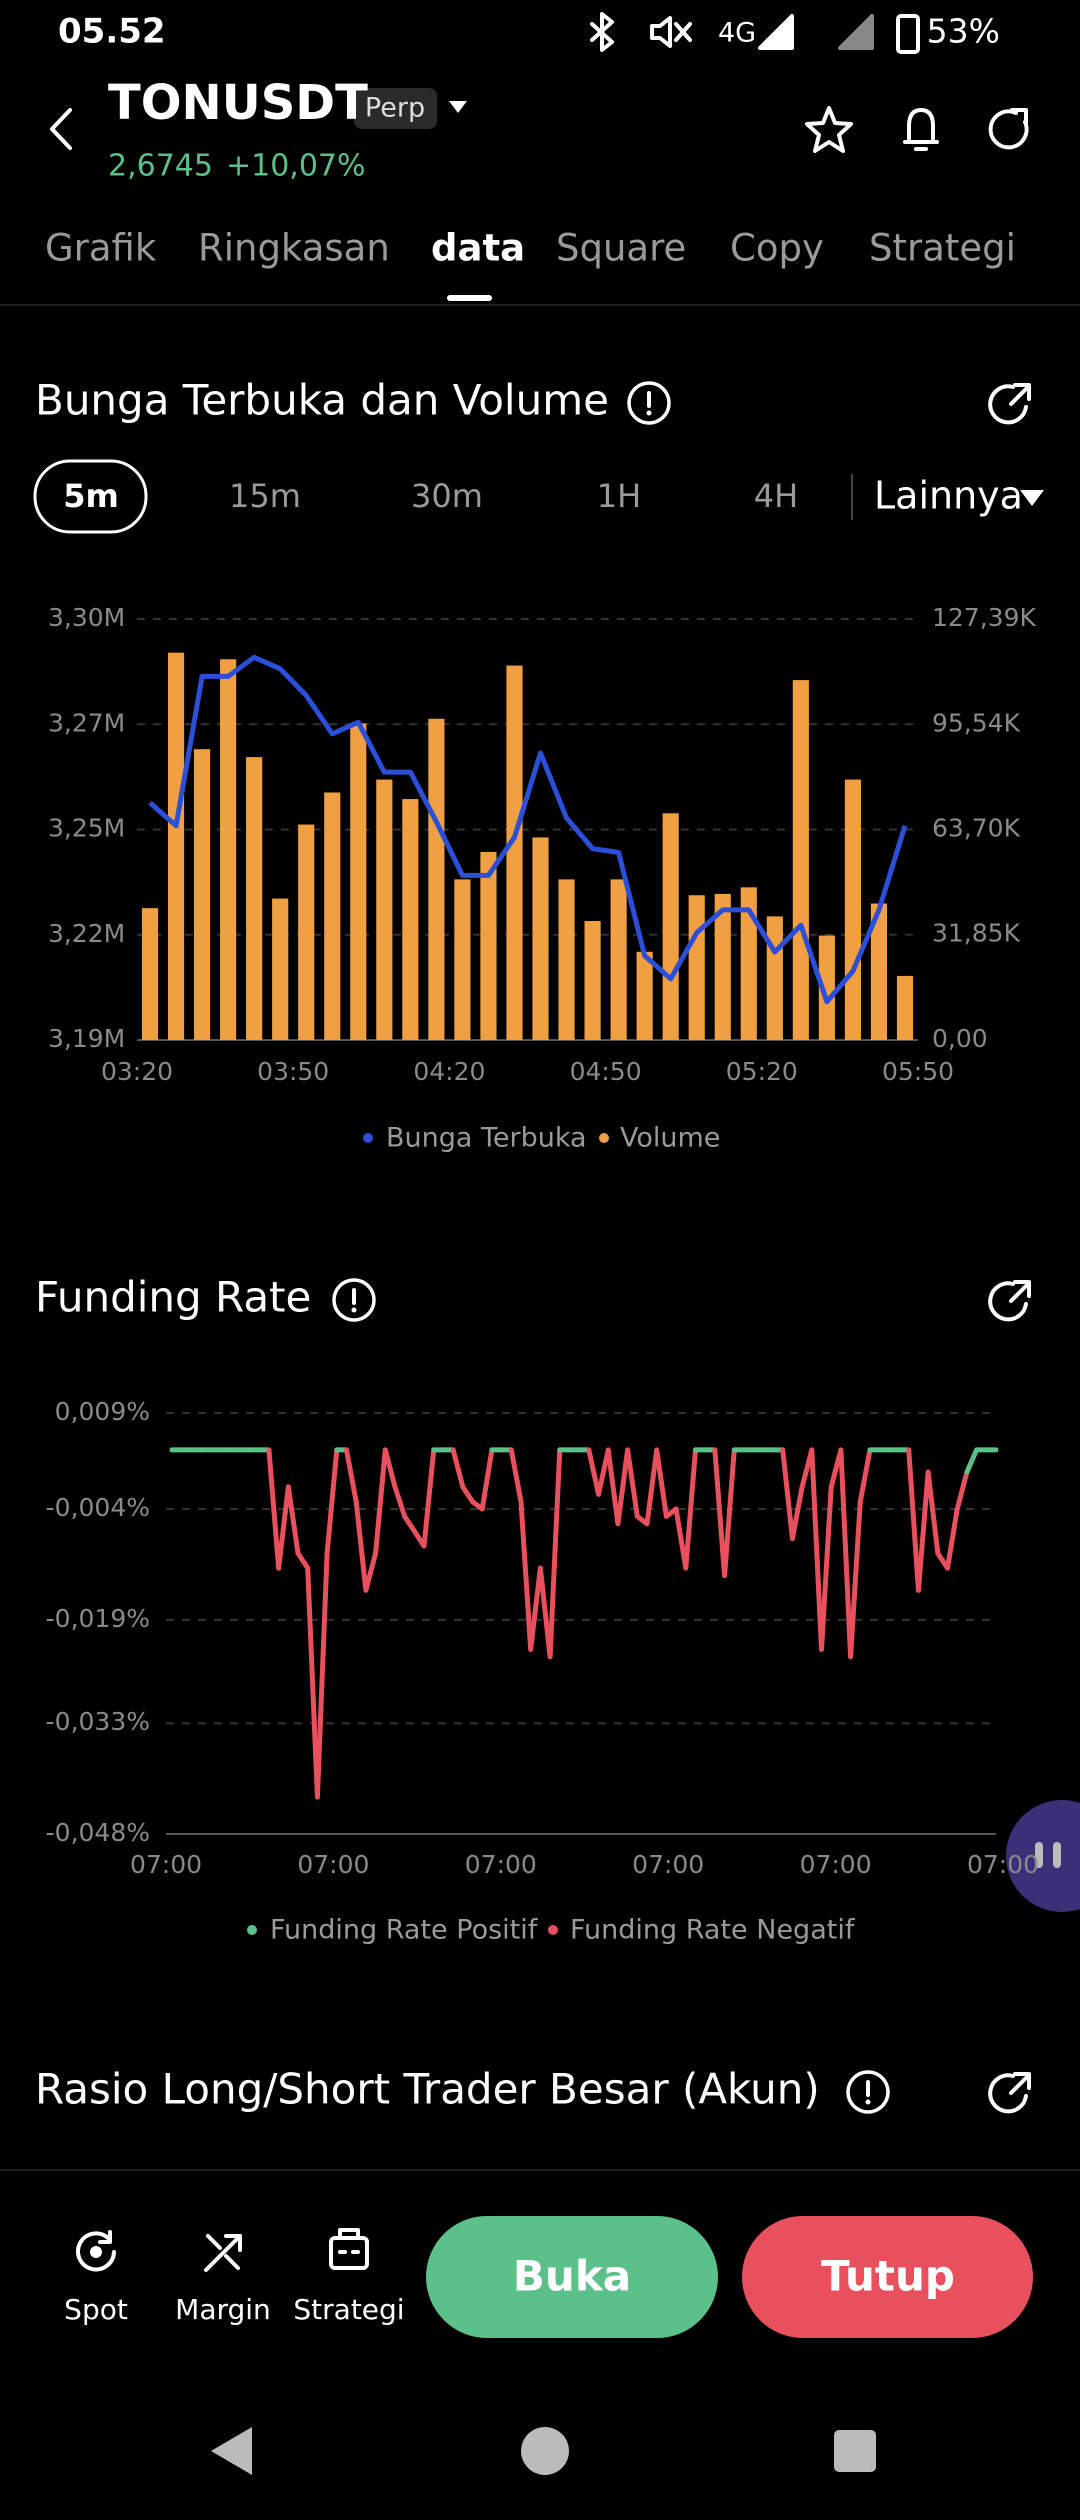 The image size is (1080, 2520). I want to click on tab: data, so click(478, 248).